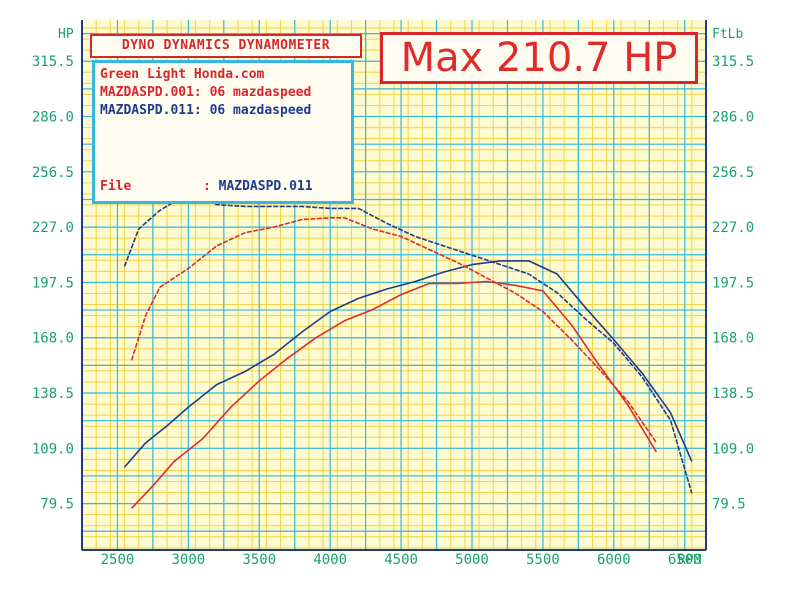 The image size is (800, 608). Describe the element at coordinates (330, 560) in the screenshot. I see `x-tick-label: 4000` at that location.